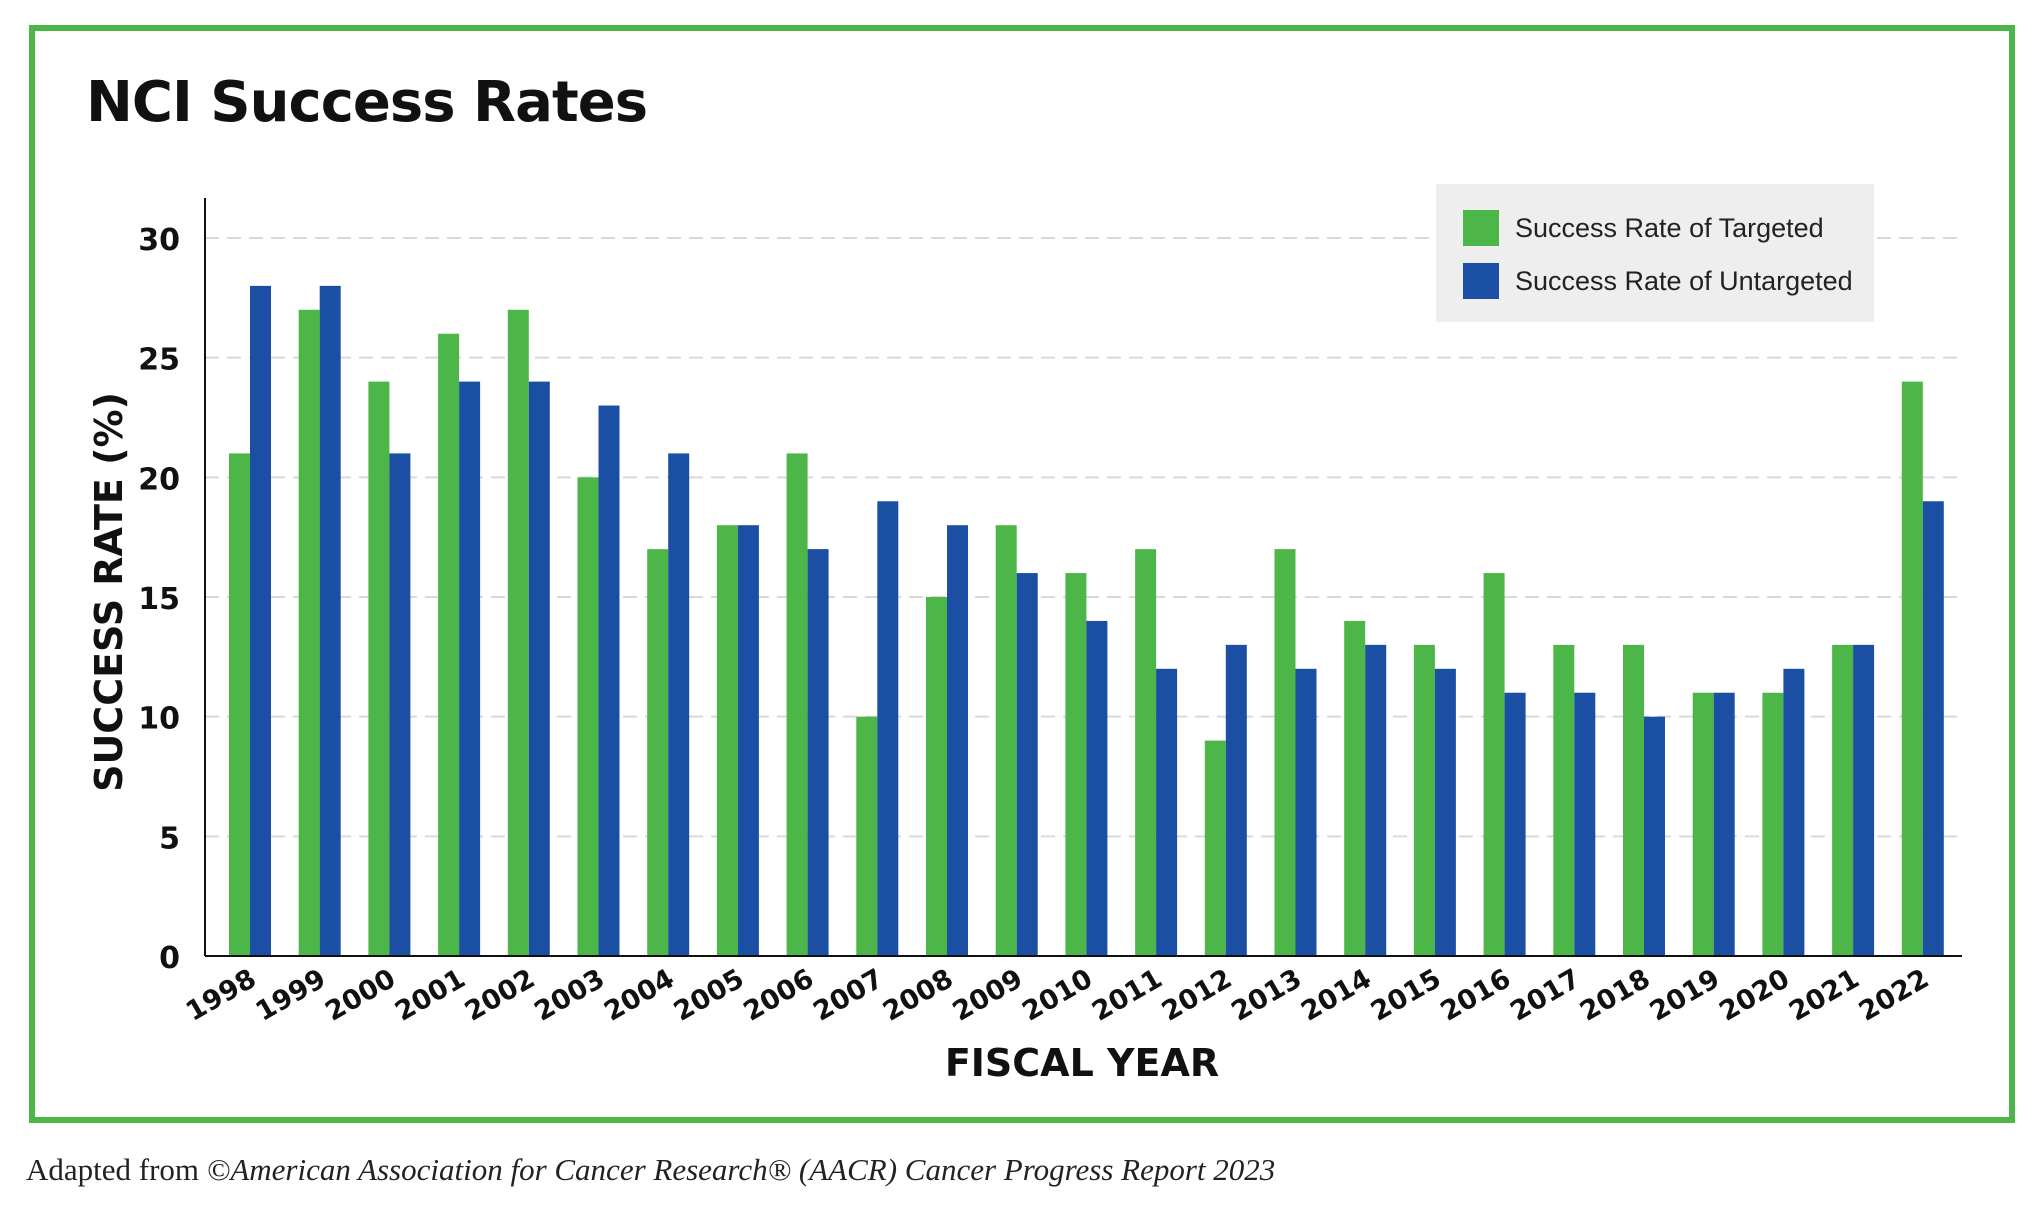  I want to click on x-tick-label: 2006, so click(779, 995).